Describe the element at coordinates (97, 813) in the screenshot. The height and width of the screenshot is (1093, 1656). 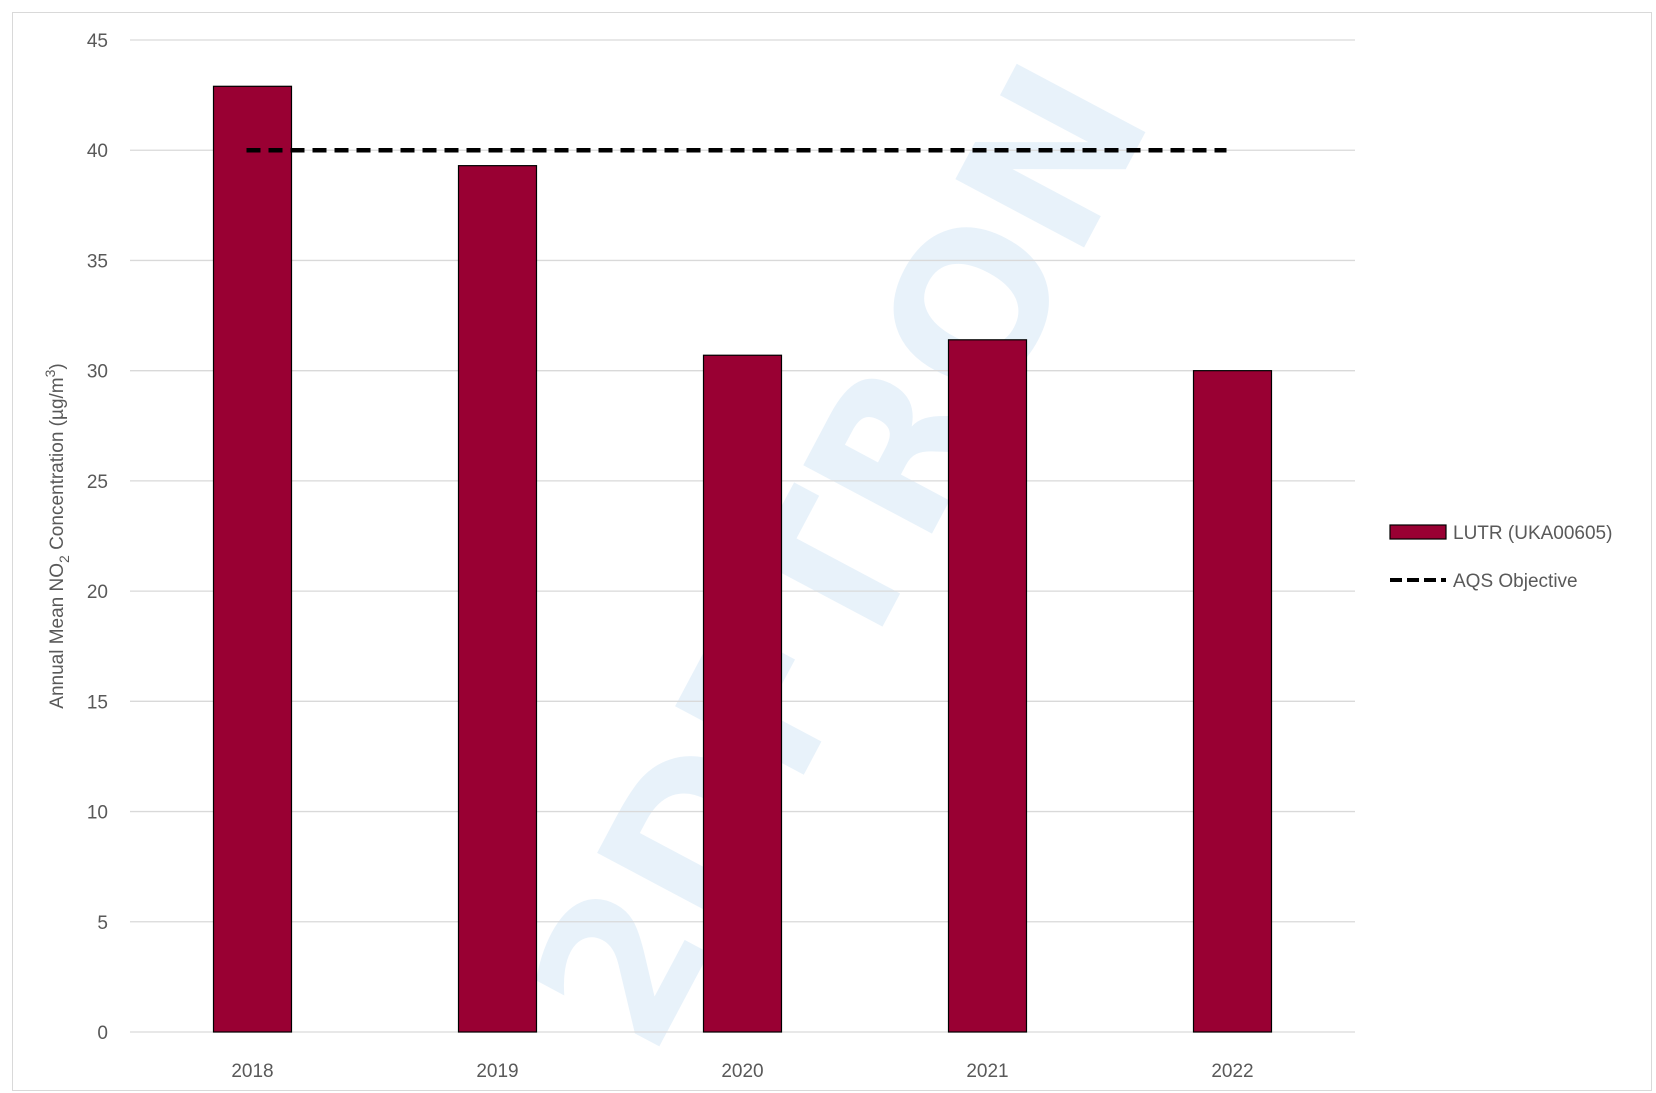
I see `y-tick-label: 10` at that location.